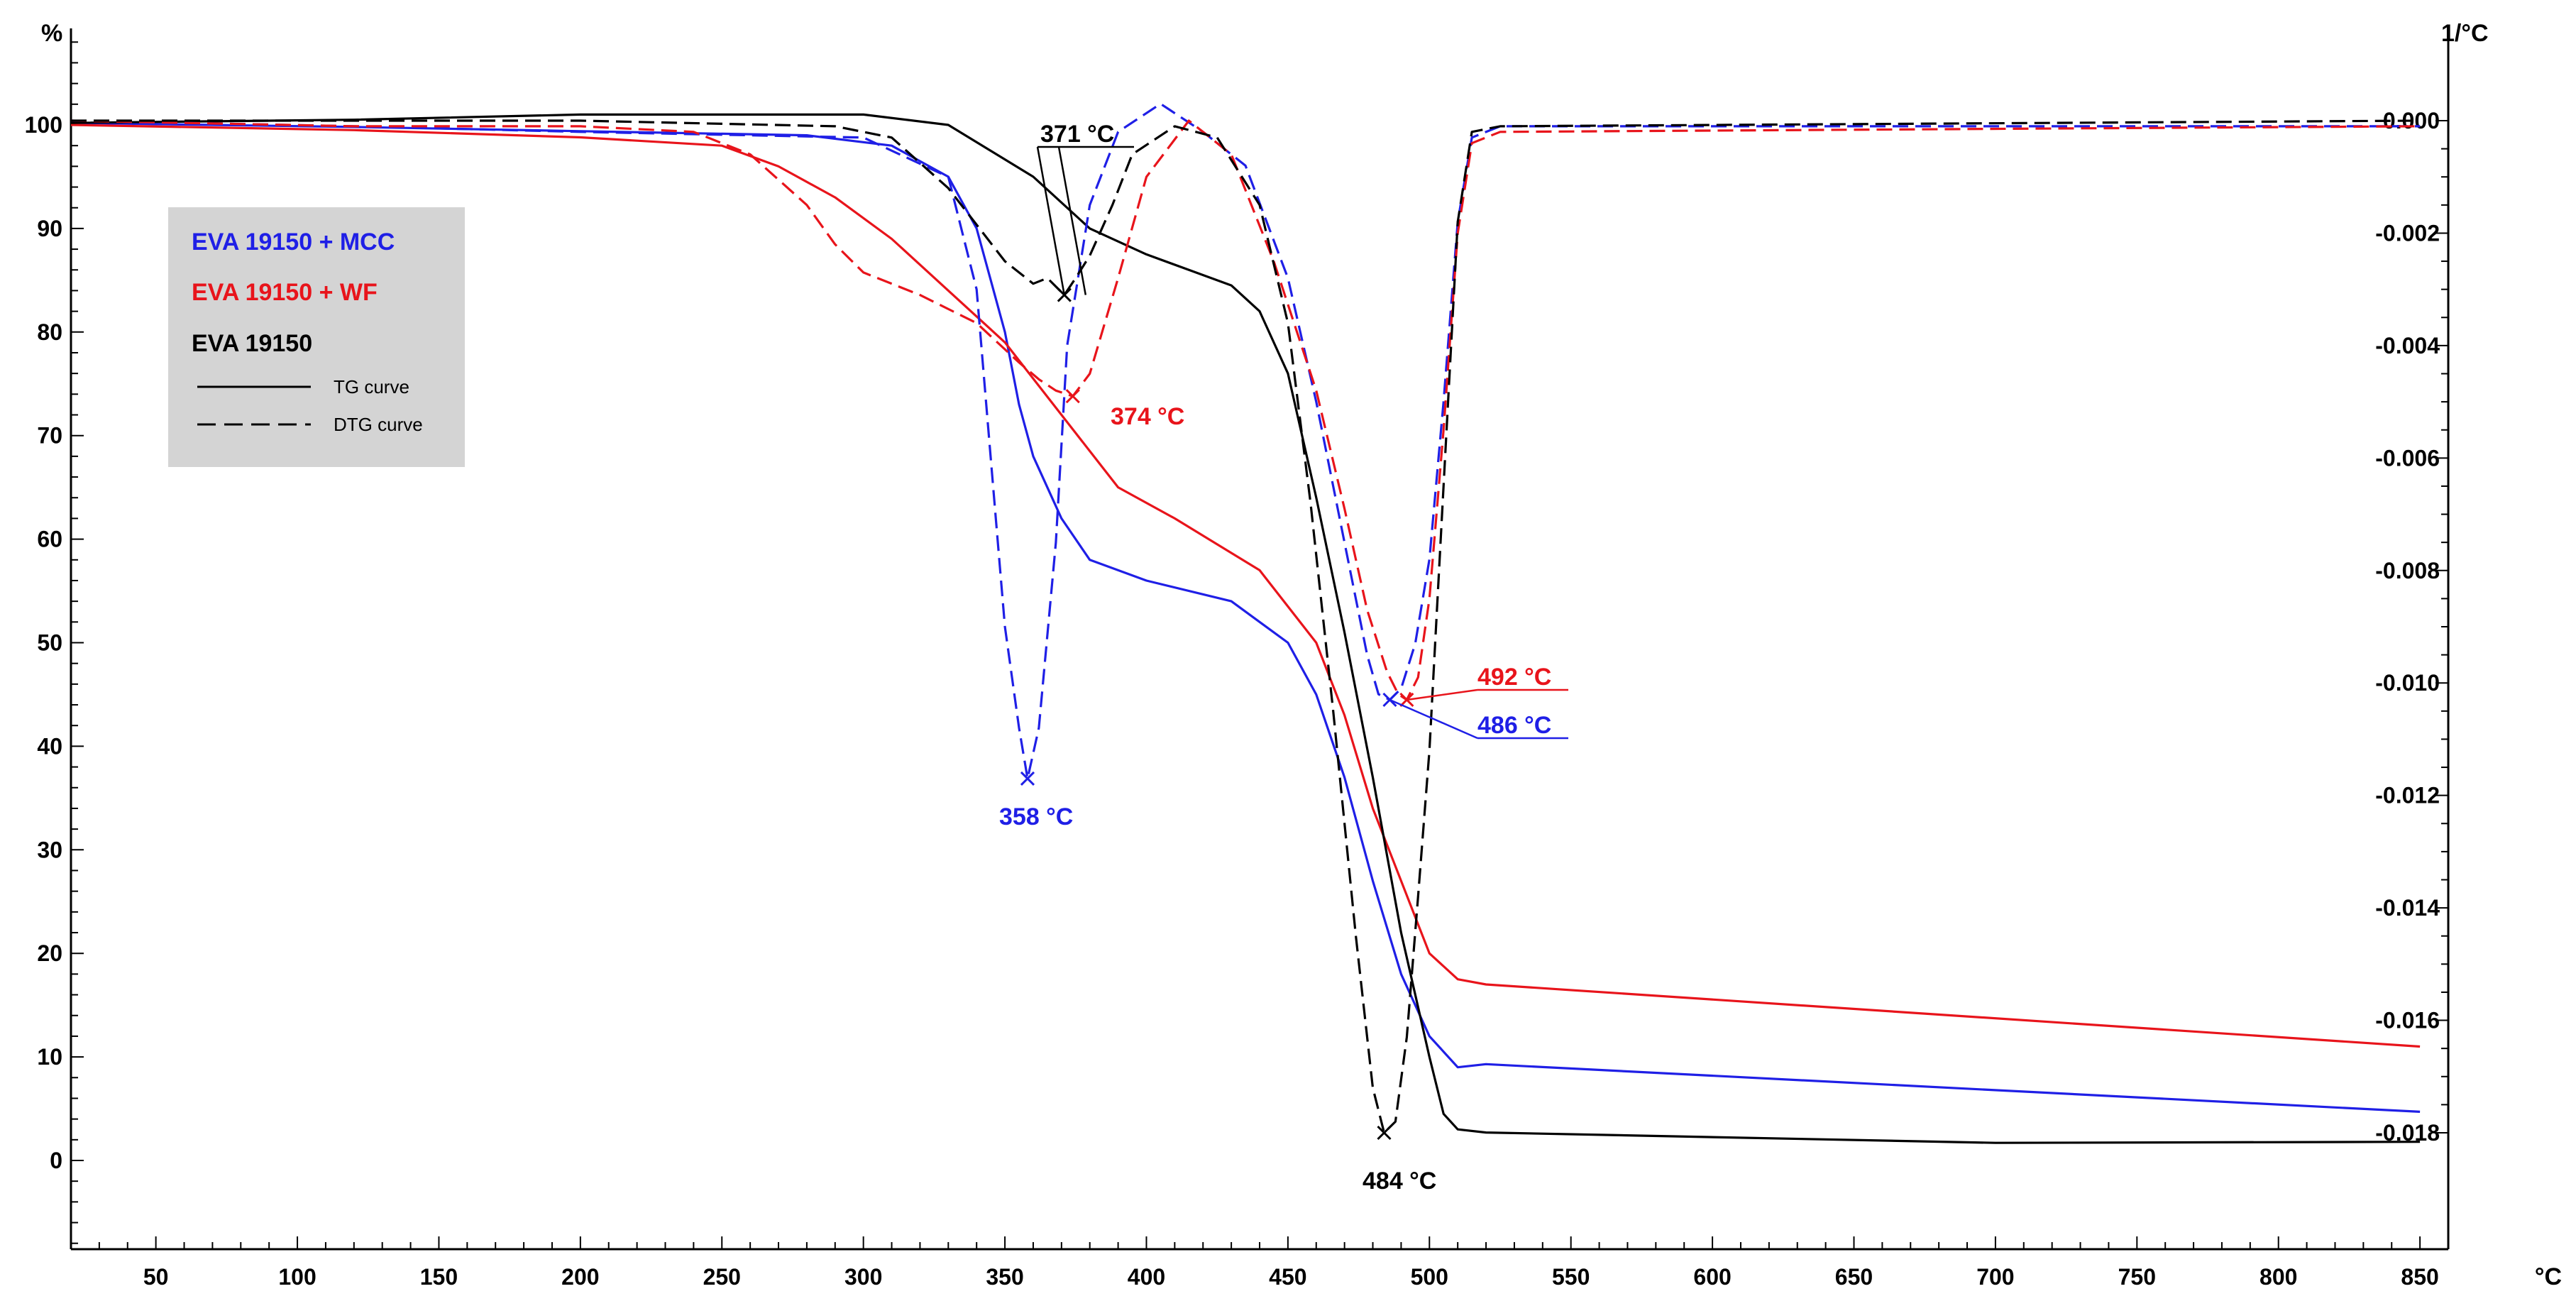 This screenshot has height=1301, width=2576. What do you see at coordinates (2407, 1021) in the screenshot?
I see `y2-tick-label: -0.016` at bounding box center [2407, 1021].